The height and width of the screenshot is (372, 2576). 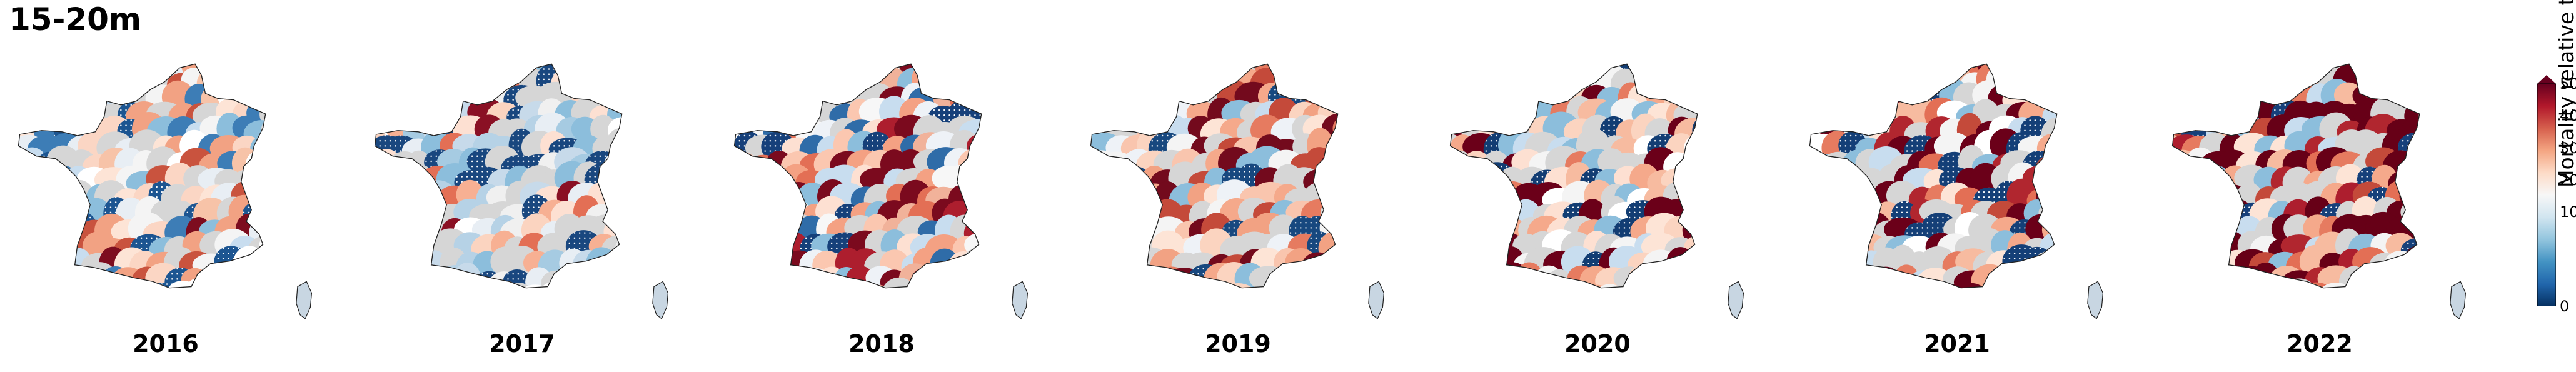 I want to click on france-outline, so click(x=857, y=176).